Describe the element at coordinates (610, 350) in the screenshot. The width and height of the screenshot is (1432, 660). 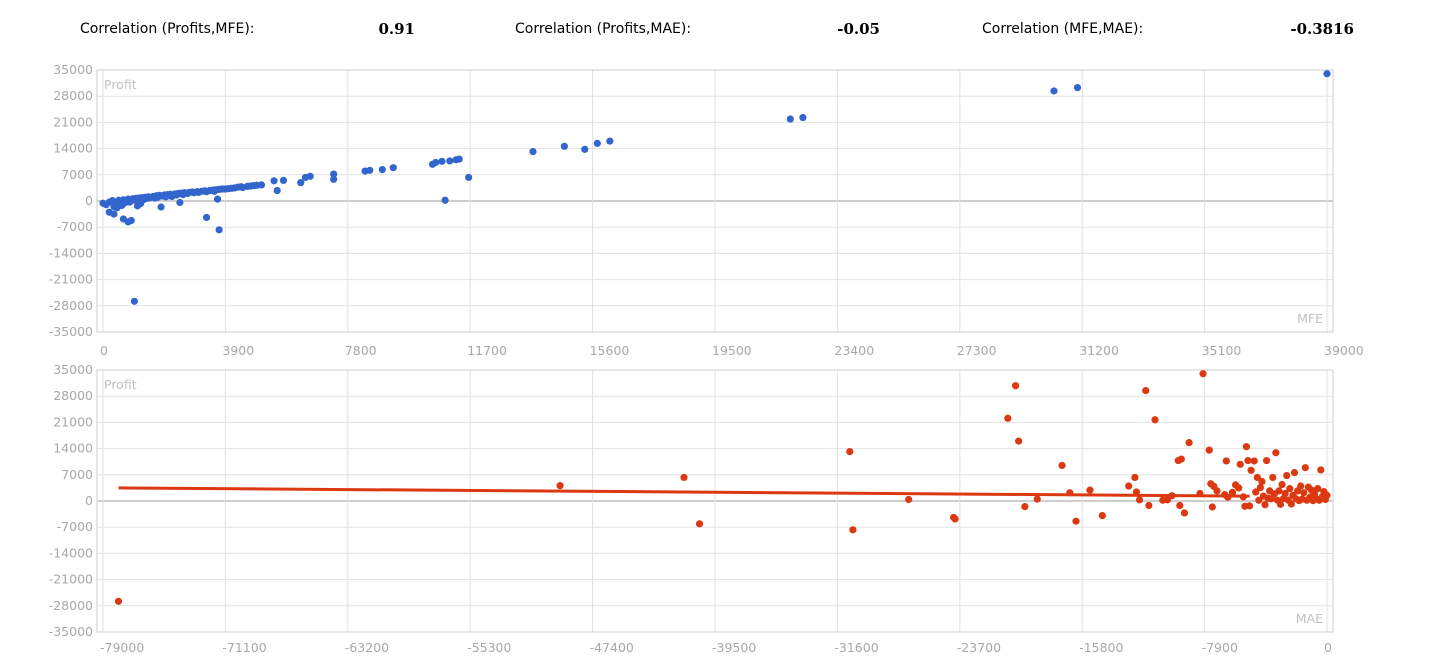
I see `x-tick-label: 15600` at that location.